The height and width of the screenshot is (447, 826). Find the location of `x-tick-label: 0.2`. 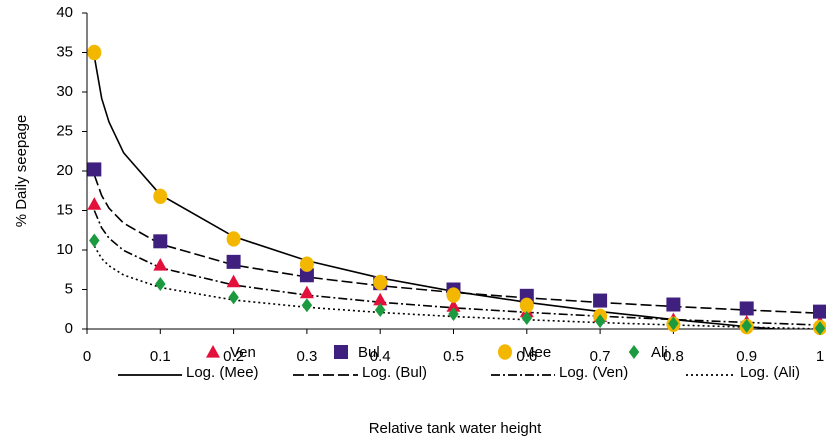

x-tick-label: 0.2 is located at coordinates (233, 356).